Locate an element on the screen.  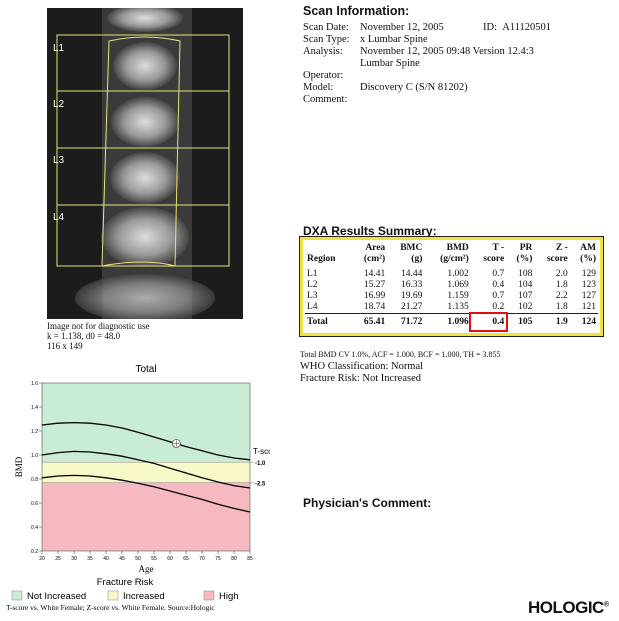
y-tick-label: 1.0 is located at coordinates (34, 456).